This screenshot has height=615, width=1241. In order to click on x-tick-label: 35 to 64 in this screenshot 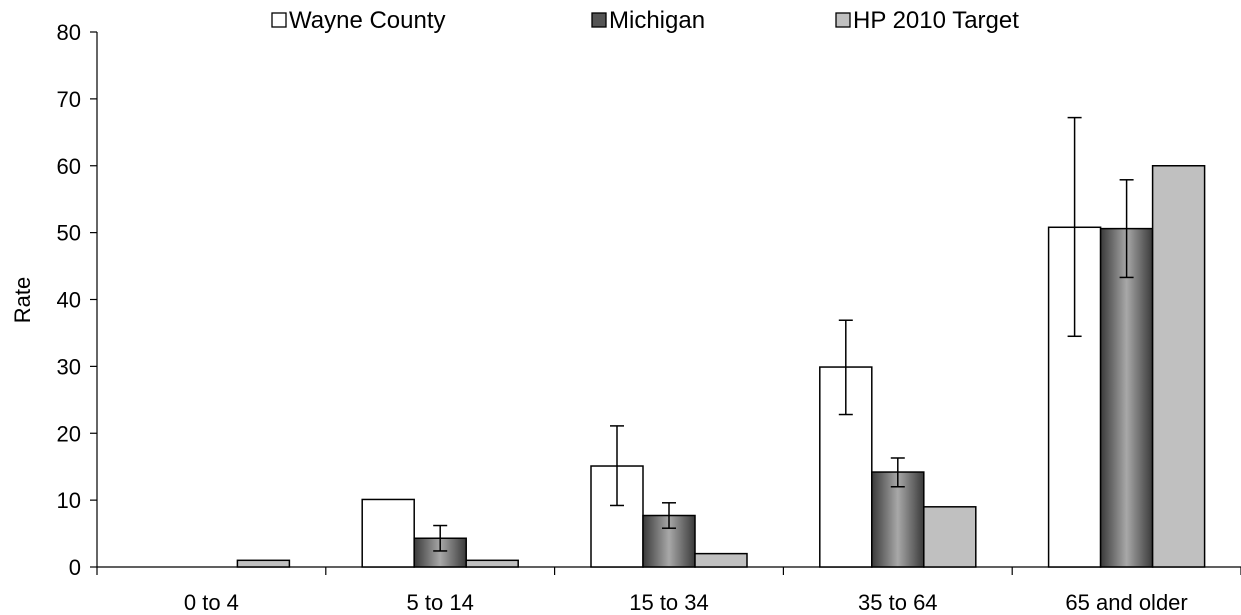, I will do `click(898, 602)`.